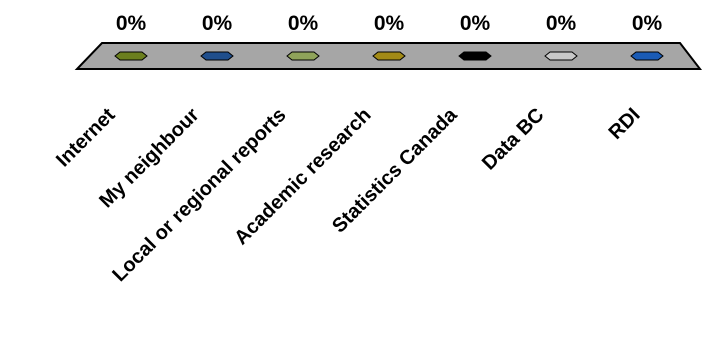 The height and width of the screenshot is (343, 710). I want to click on category-label: Local or regional reports, so click(199, 195).